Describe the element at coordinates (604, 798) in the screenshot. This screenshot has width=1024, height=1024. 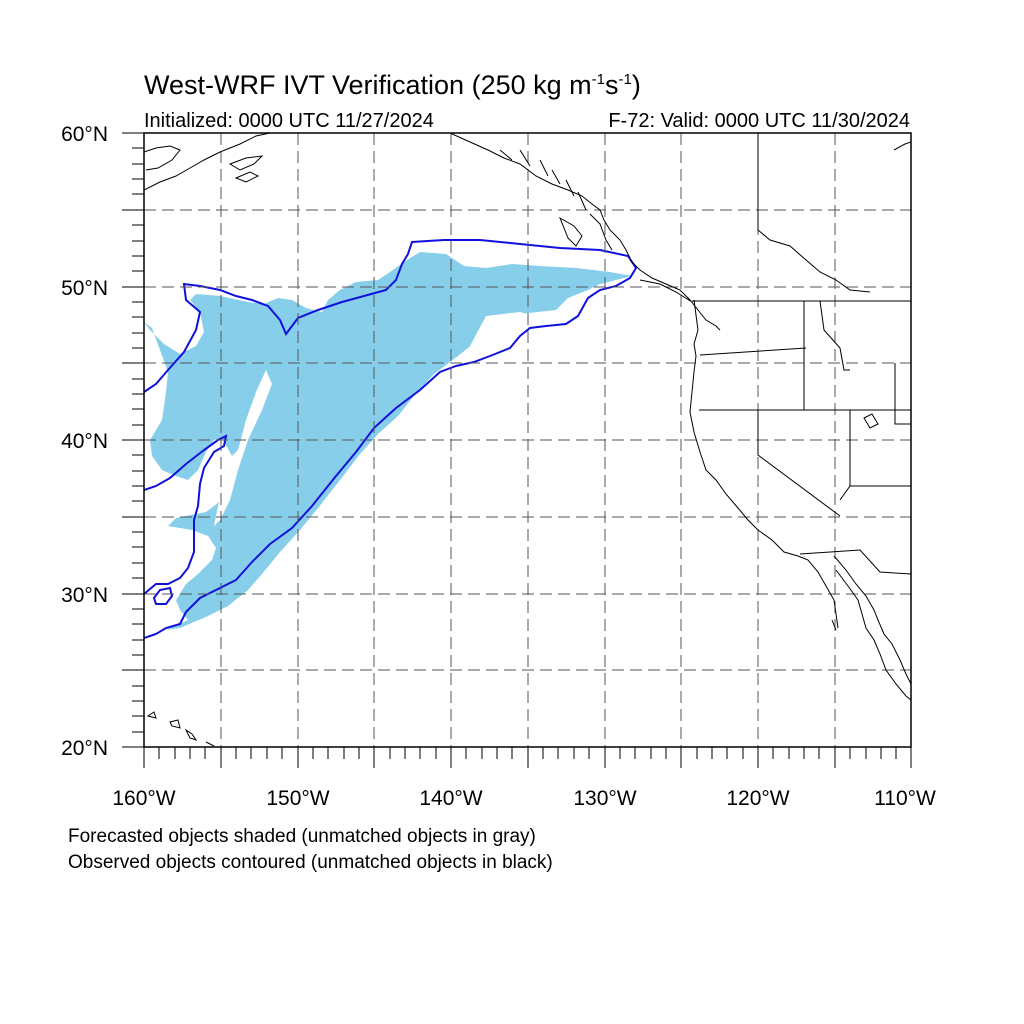
I see `lon-label-130w: 130°W` at that location.